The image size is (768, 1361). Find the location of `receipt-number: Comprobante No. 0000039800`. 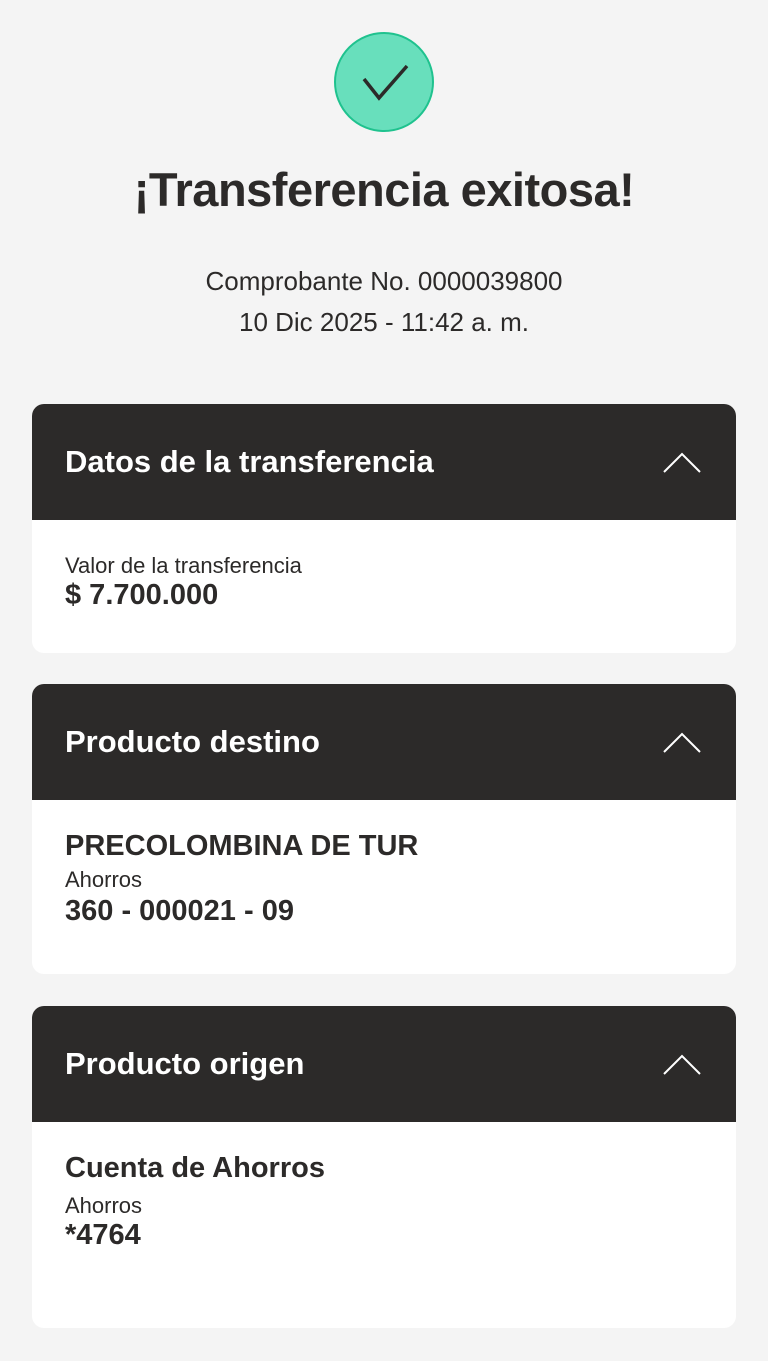

receipt-number: Comprobante No. 0000039800 is located at coordinates (384, 281).